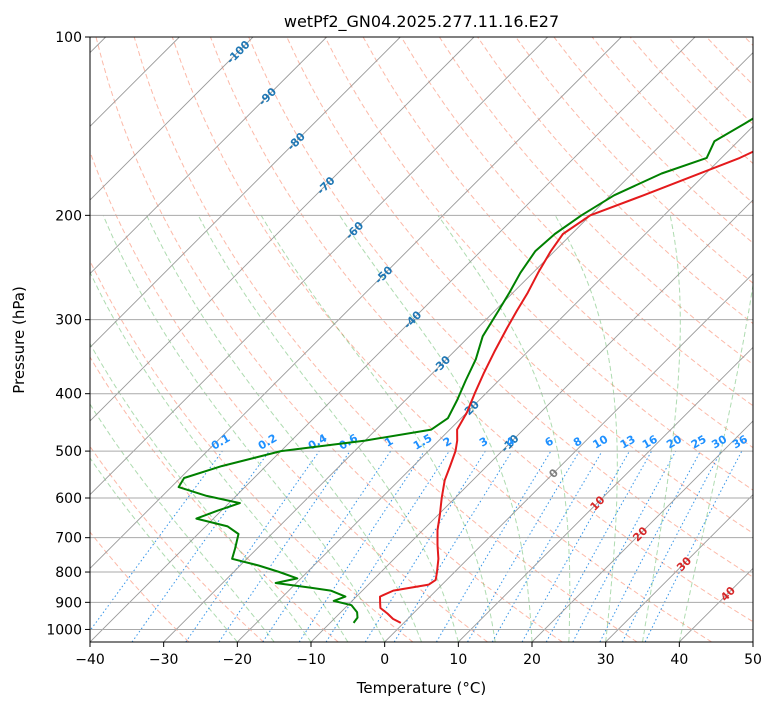 This screenshot has width=775, height=708. What do you see at coordinates (421, 688) in the screenshot?
I see `x-axis-title: Temperature (°C)` at bounding box center [421, 688].